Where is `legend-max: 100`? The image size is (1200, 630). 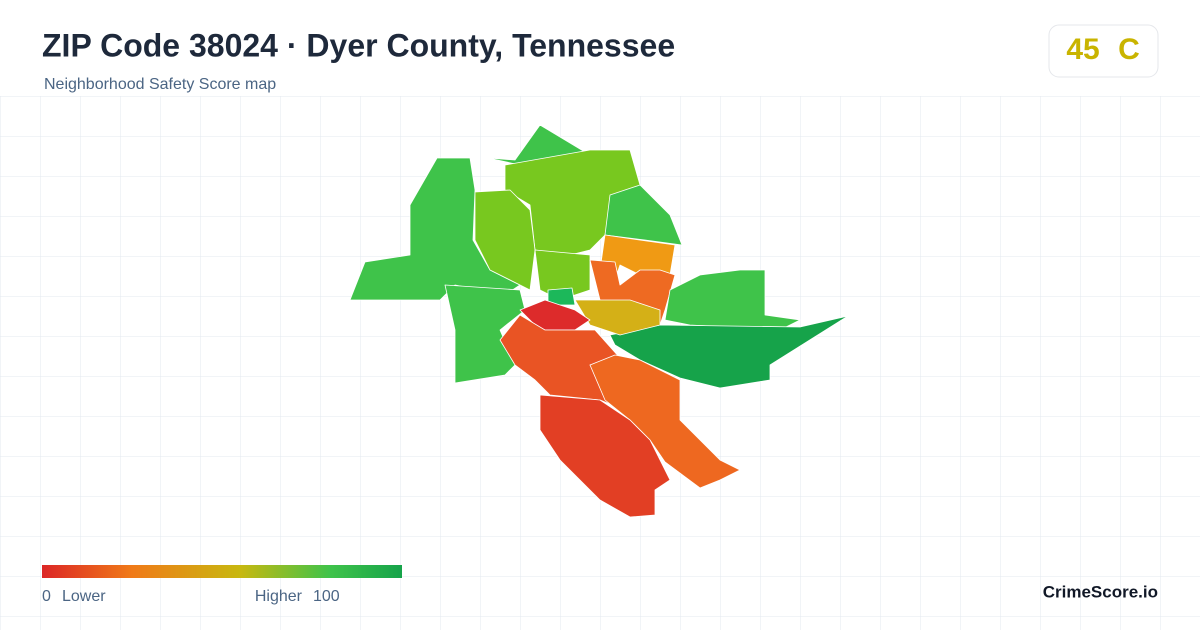
legend-max: 100 is located at coordinates (326, 596).